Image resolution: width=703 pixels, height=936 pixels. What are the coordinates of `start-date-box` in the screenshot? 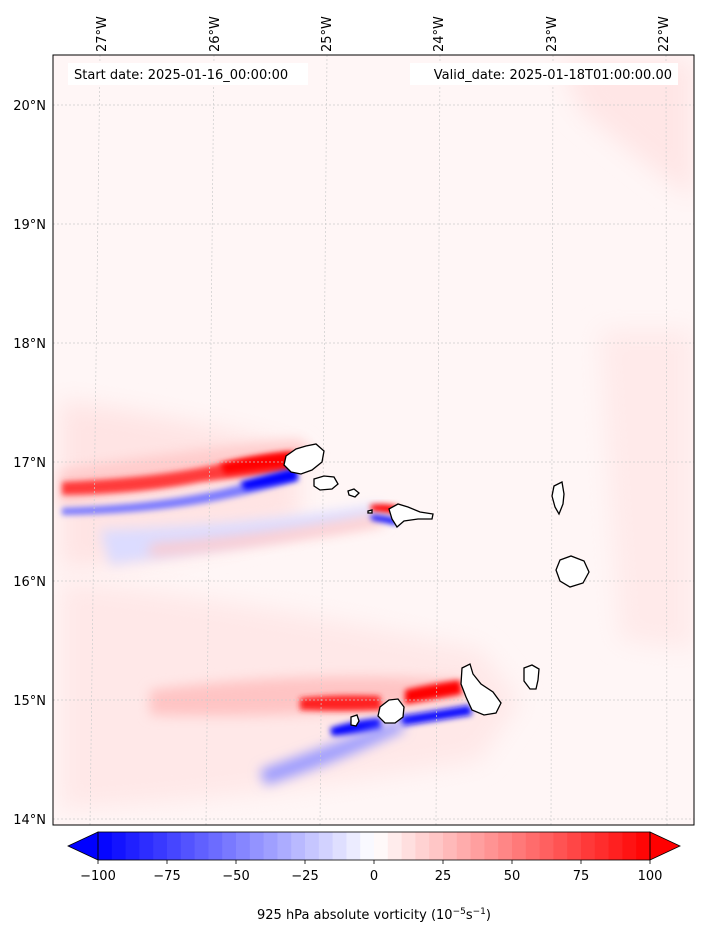 It's located at (188, 74).